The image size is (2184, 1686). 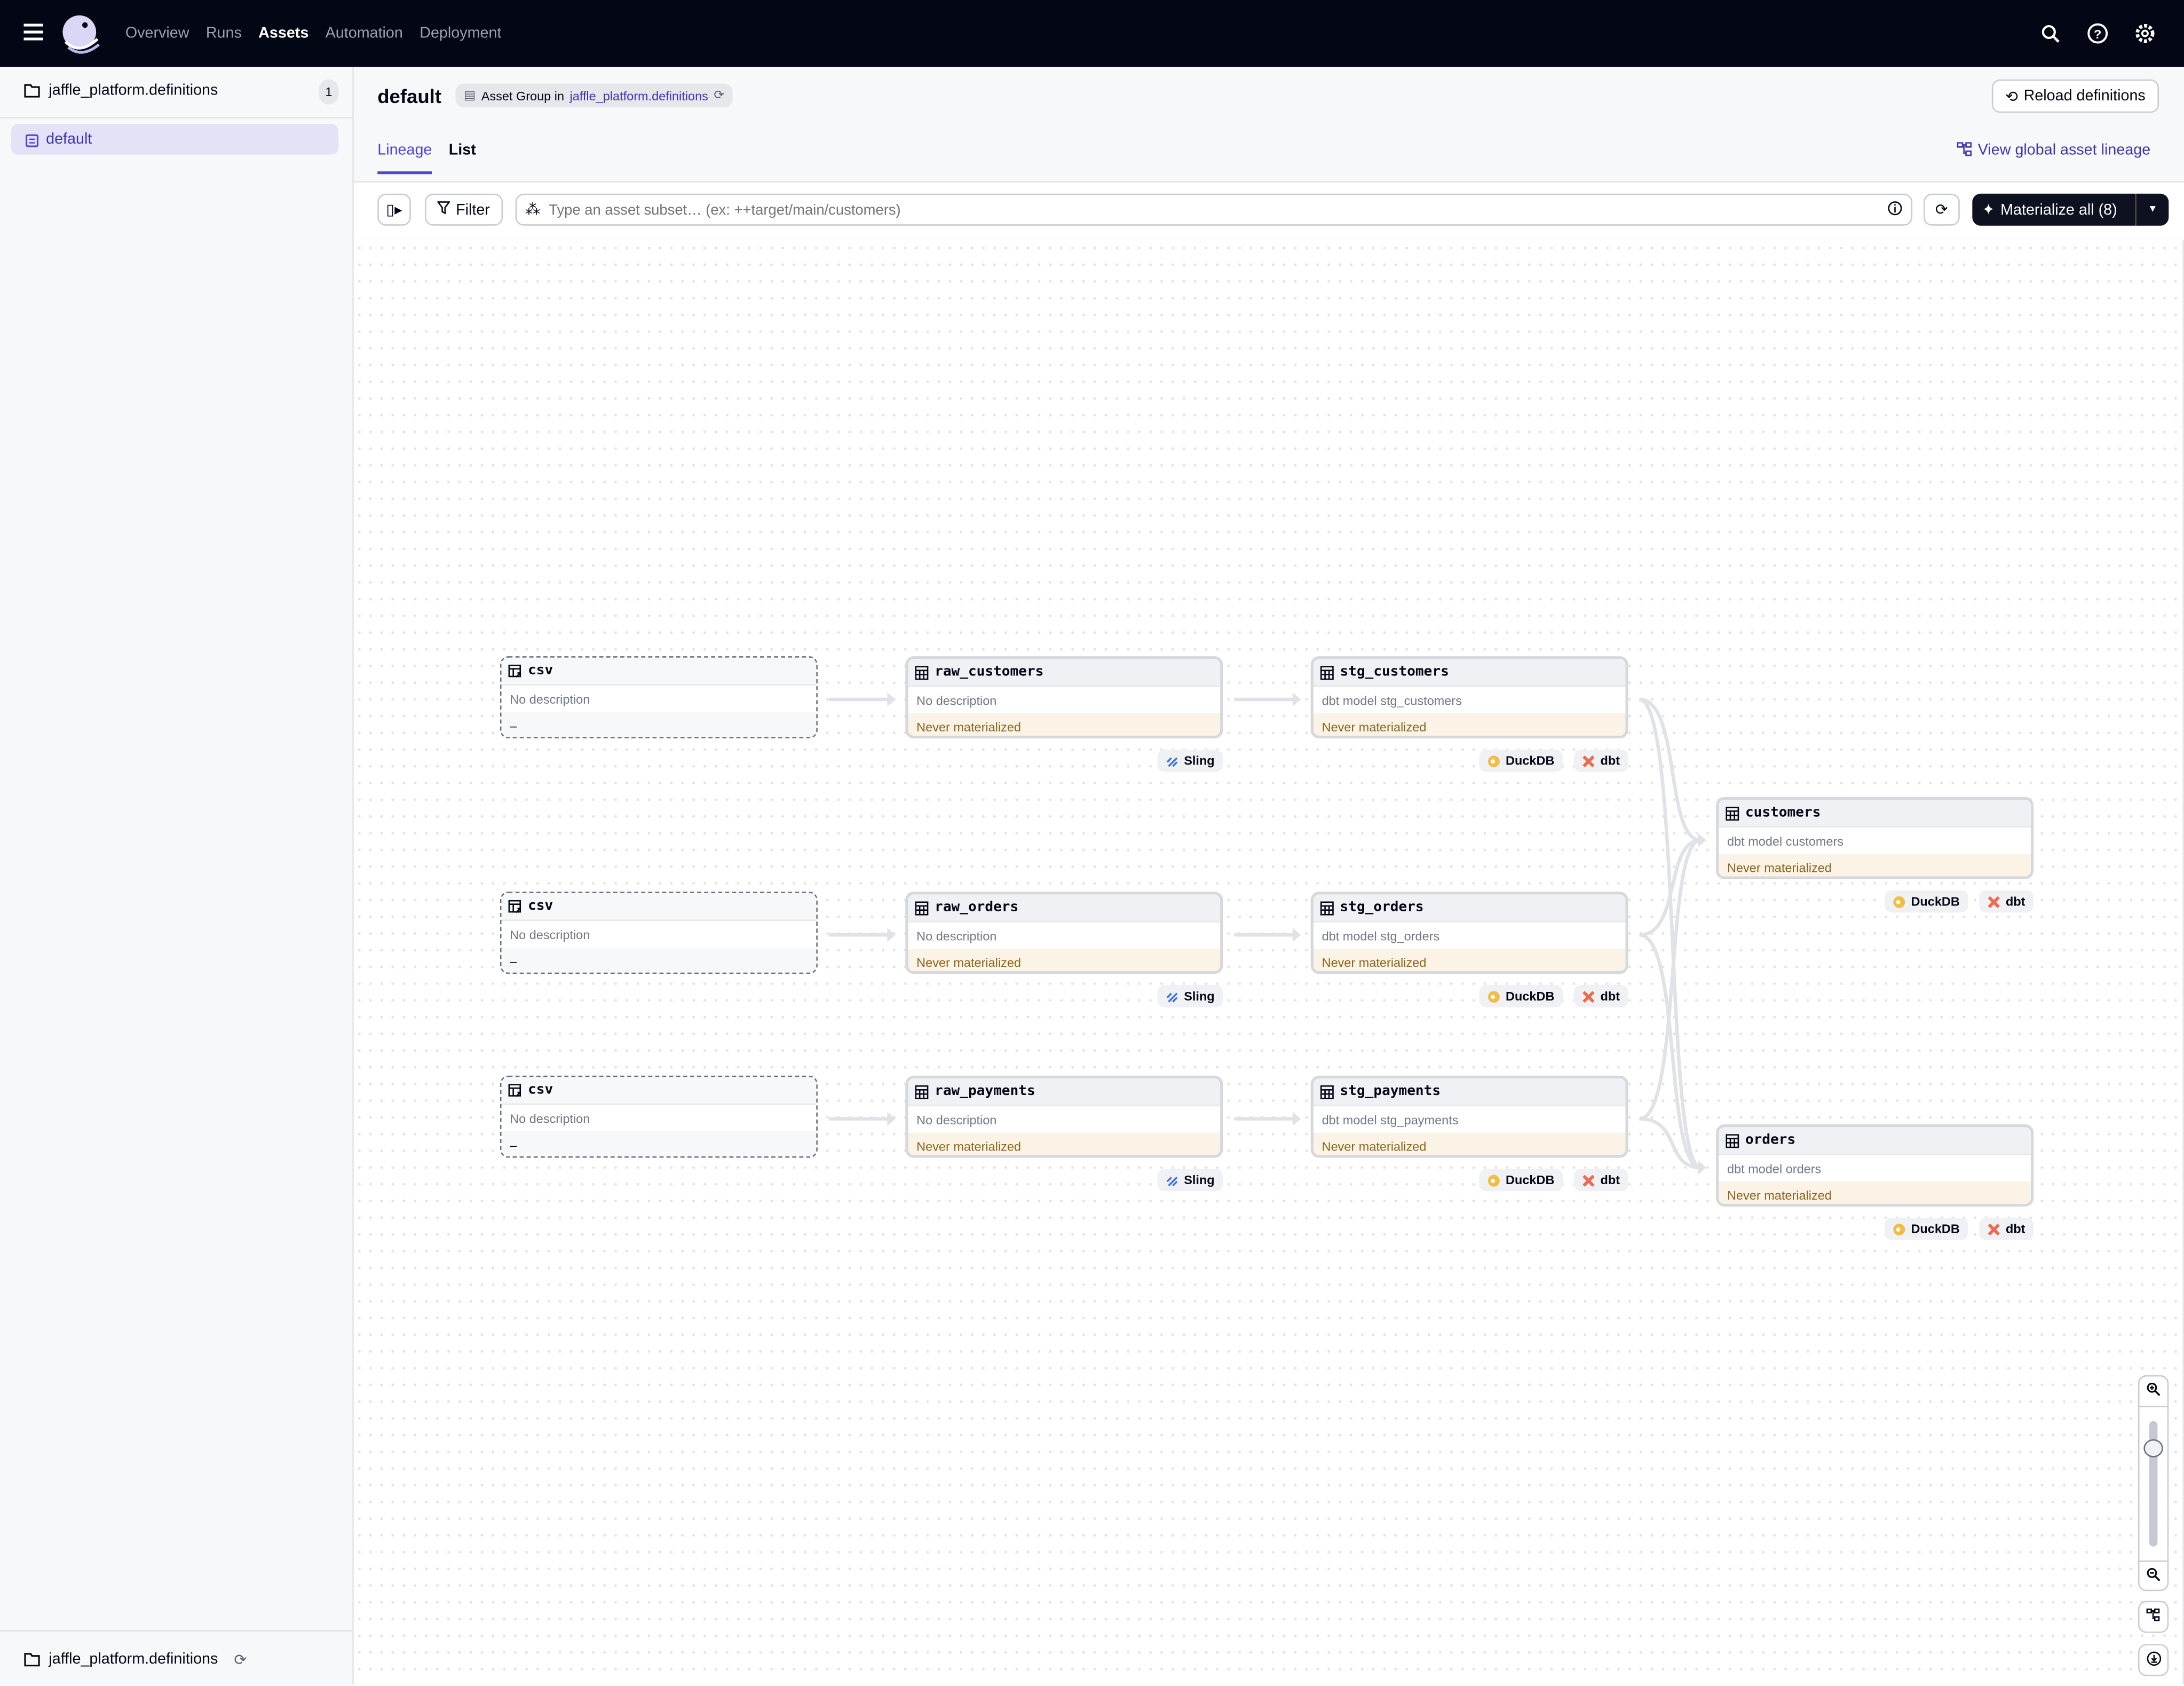 I want to click on zoom-controls, so click(x=2153, y=1483).